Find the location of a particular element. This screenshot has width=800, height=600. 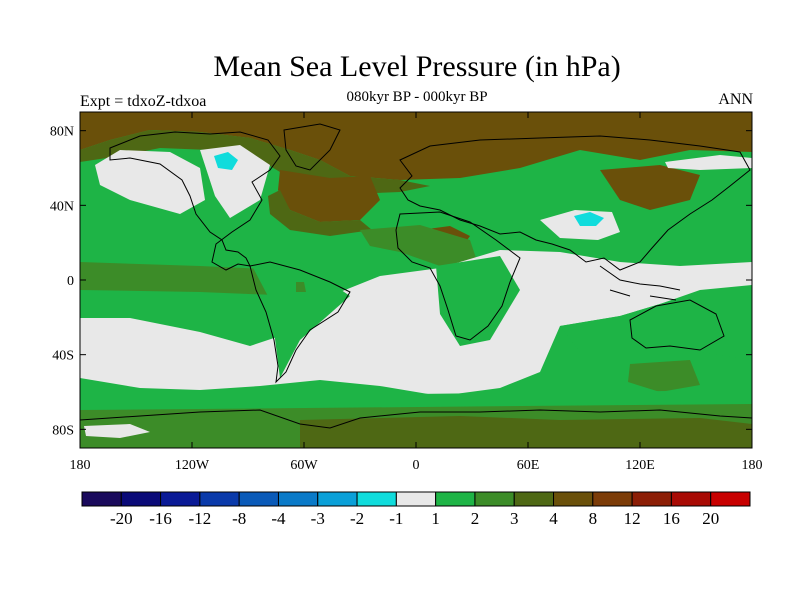

antarctic-low-patch is located at coordinates (117, 431).